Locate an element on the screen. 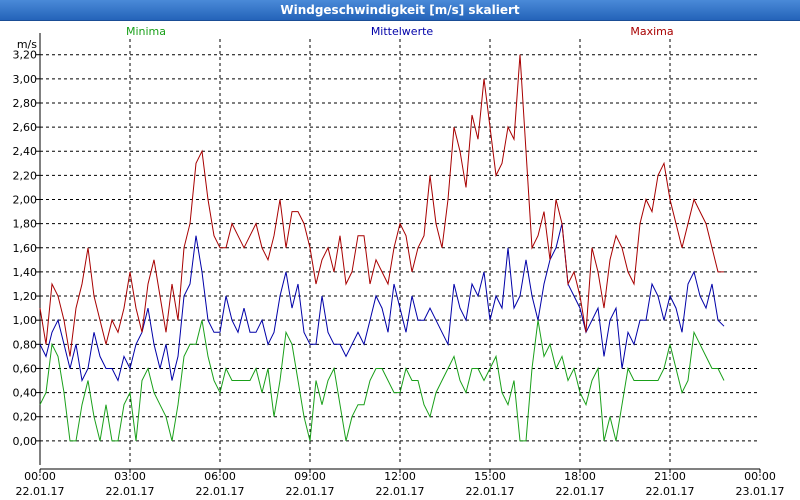 Image resolution: width=800 pixels, height=500 pixels. x-tick-time: 21:00 is located at coordinates (670, 476).